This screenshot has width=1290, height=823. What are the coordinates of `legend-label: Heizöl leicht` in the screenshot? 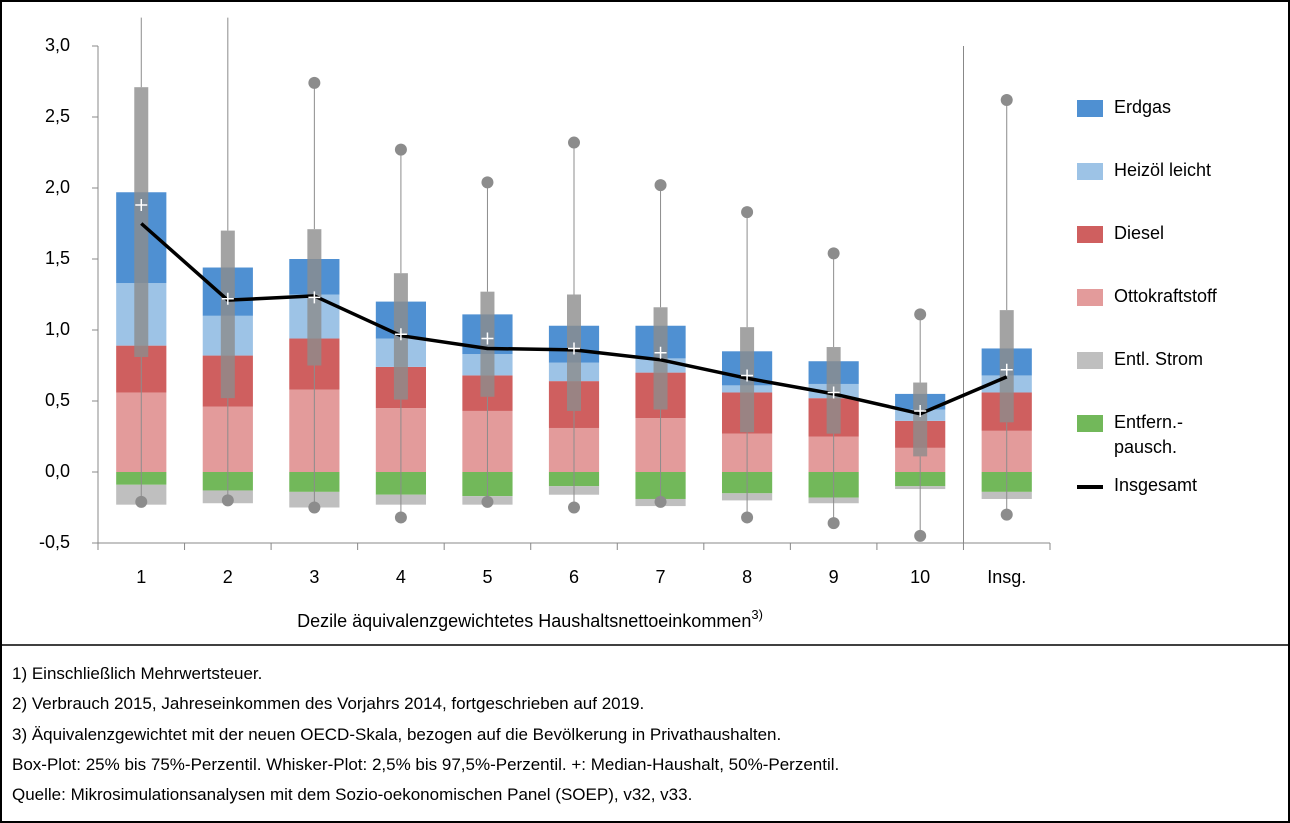 It's located at (1163, 170).